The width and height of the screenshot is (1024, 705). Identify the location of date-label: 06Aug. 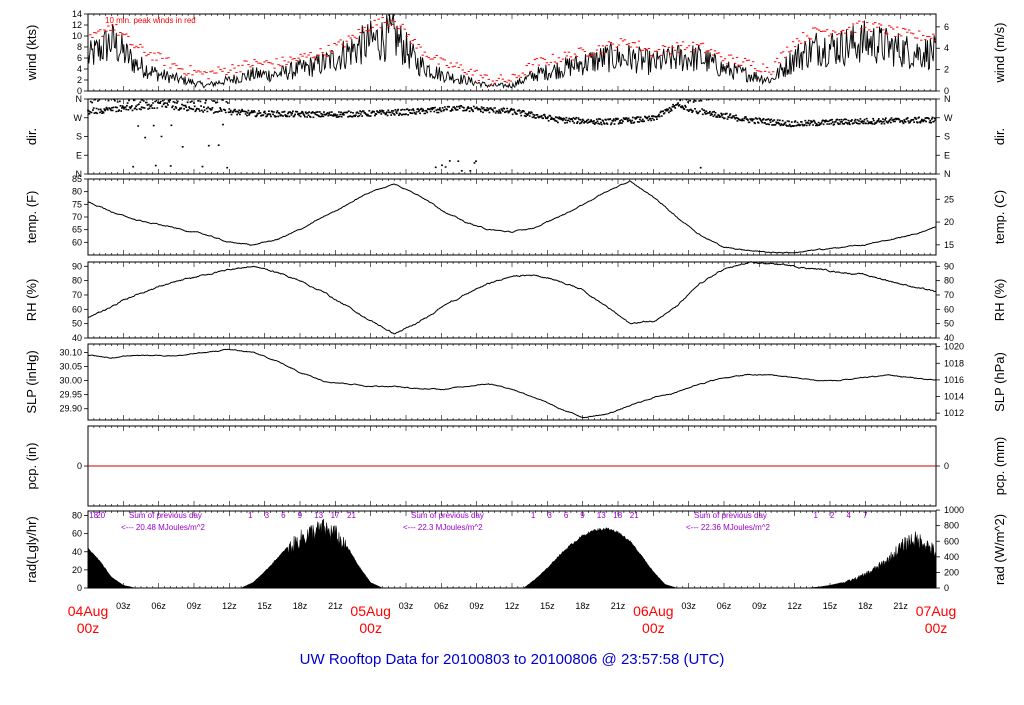
(653, 611).